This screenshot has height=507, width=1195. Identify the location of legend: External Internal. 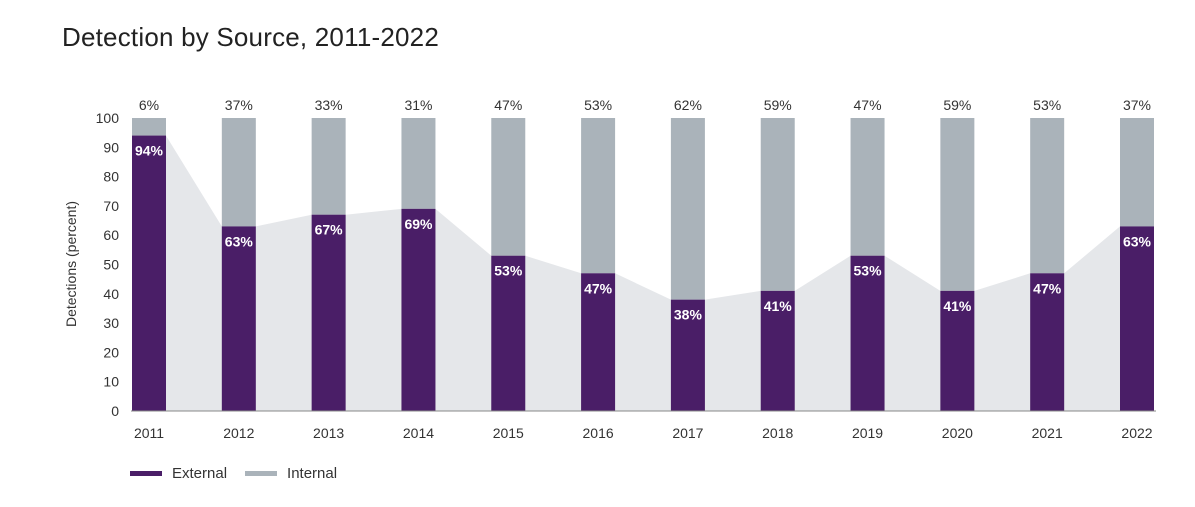
(242, 473).